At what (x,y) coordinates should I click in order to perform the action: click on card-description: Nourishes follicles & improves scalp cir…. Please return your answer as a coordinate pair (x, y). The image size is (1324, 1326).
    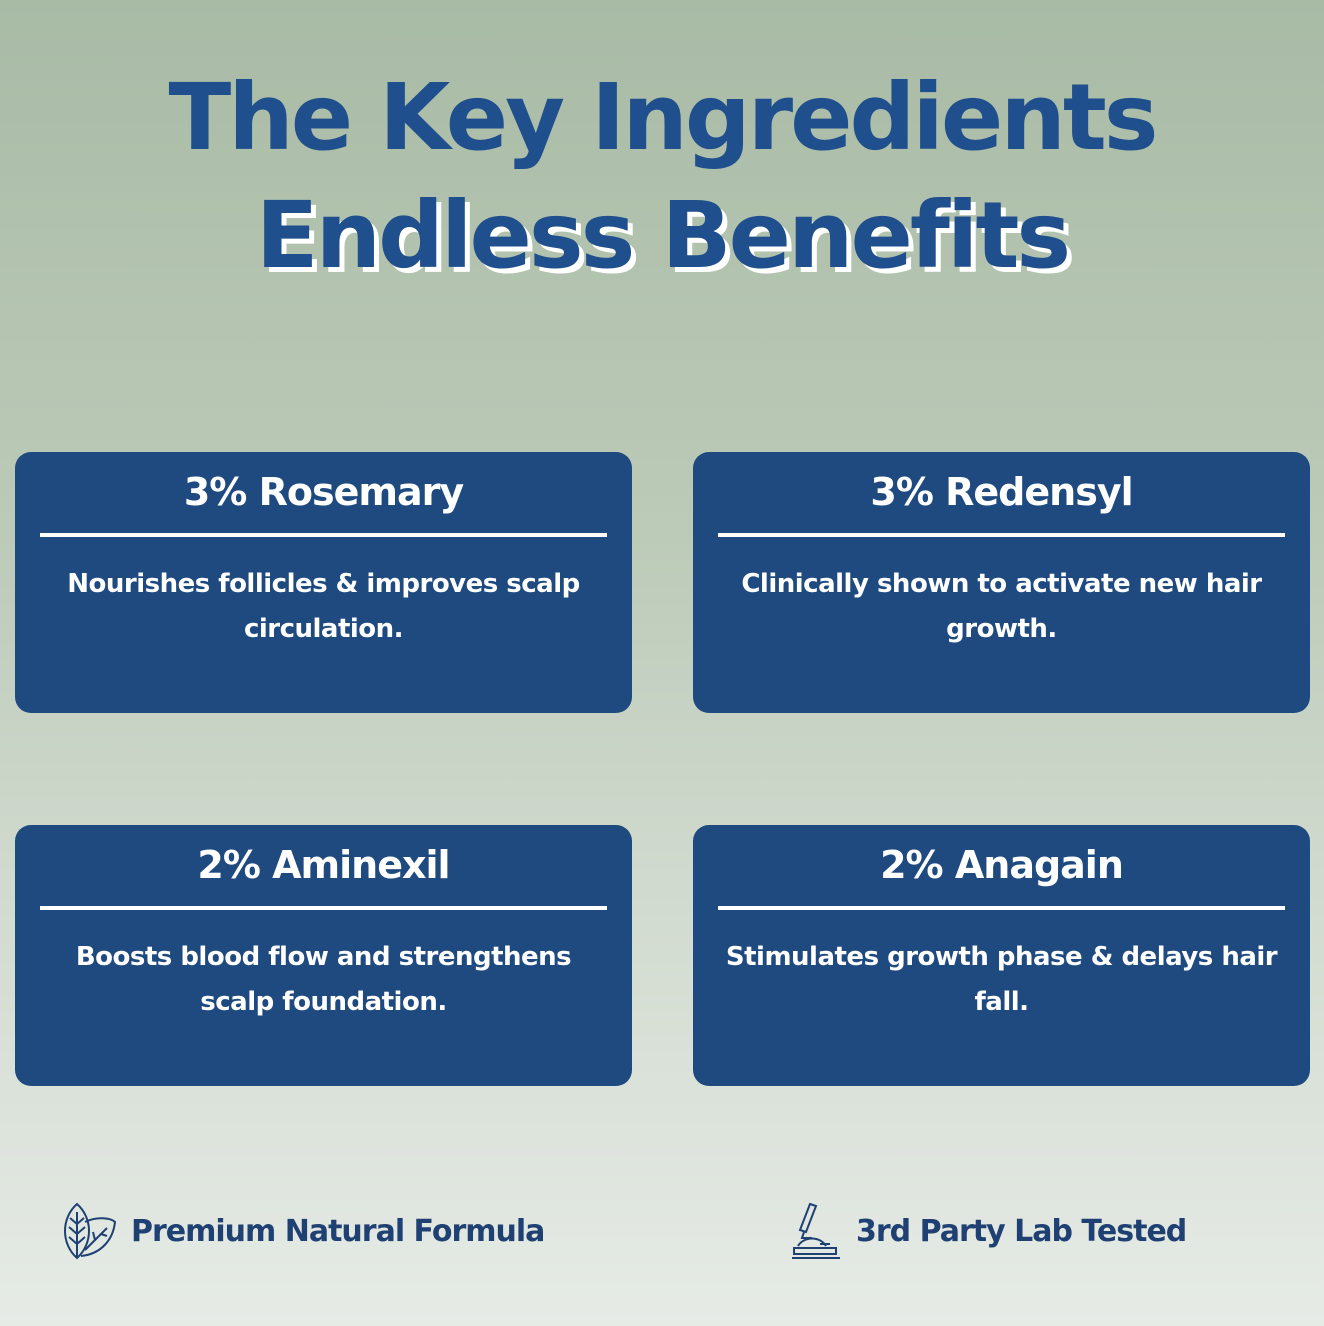
    Looking at the image, I should click on (323, 606).